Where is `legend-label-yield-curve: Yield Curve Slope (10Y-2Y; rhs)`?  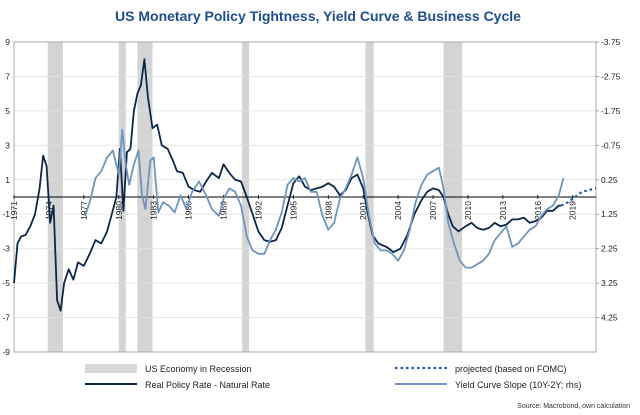
legend-label-yield-curve: Yield Curve Slope (10Y-2Y; rhs) is located at coordinates (518, 385).